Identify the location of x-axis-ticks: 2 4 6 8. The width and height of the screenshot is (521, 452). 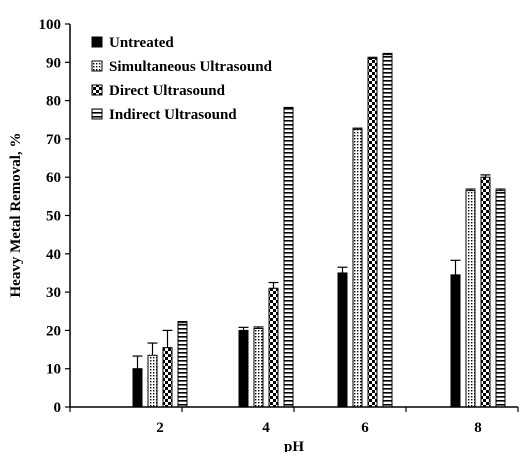
(294, 421).